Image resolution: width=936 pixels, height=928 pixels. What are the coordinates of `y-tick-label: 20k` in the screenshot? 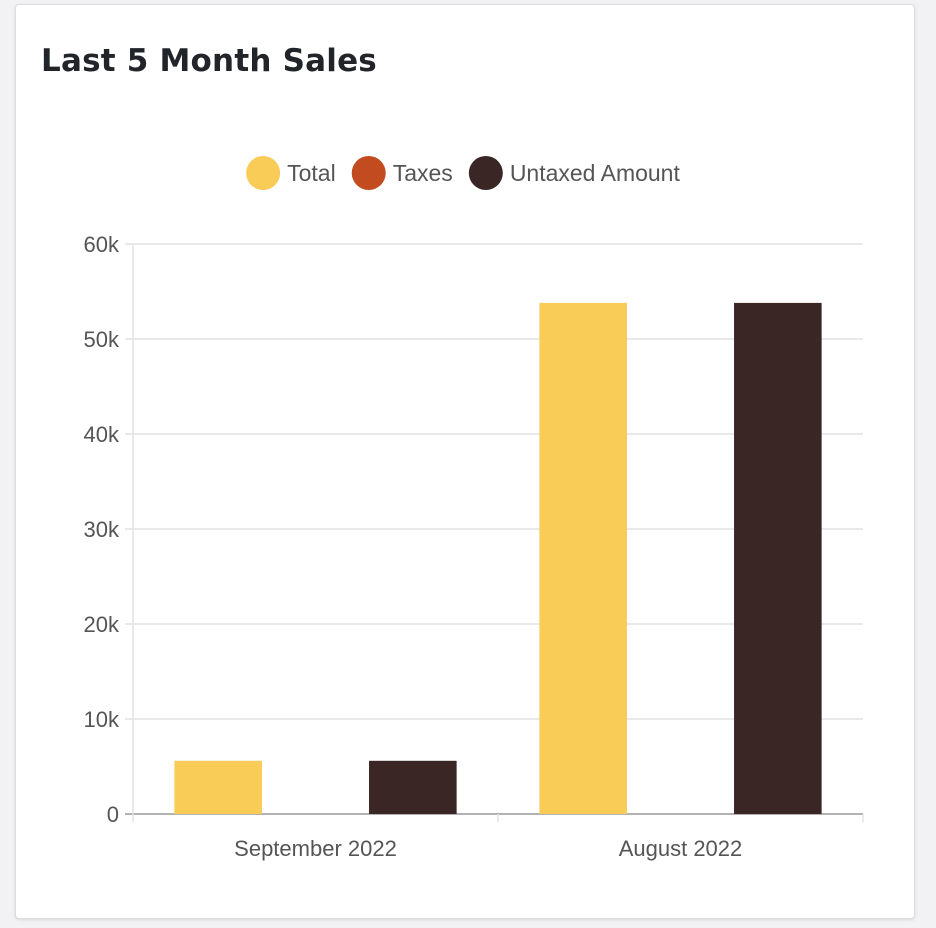 It's located at (102, 624).